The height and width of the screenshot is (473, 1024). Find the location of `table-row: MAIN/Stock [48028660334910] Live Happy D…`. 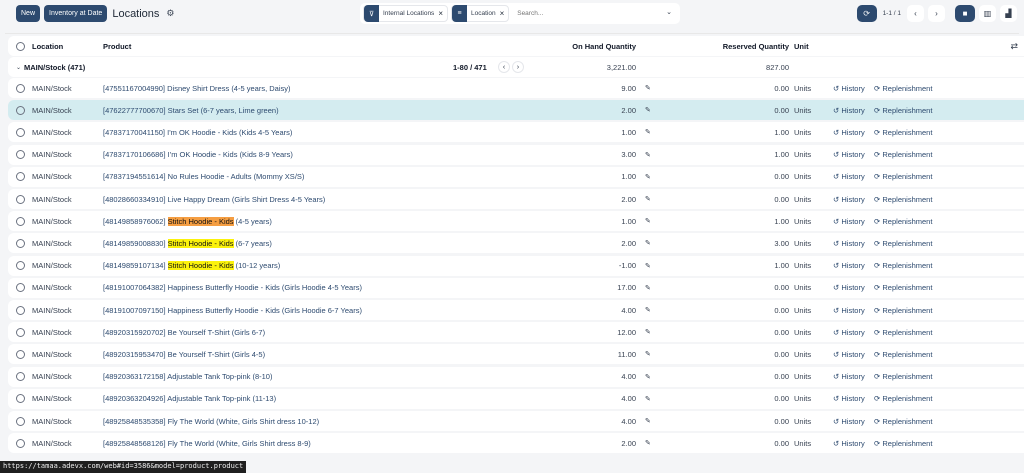

table-row: MAIN/Stock [48028660334910] Live Happy D… is located at coordinates (516, 199).